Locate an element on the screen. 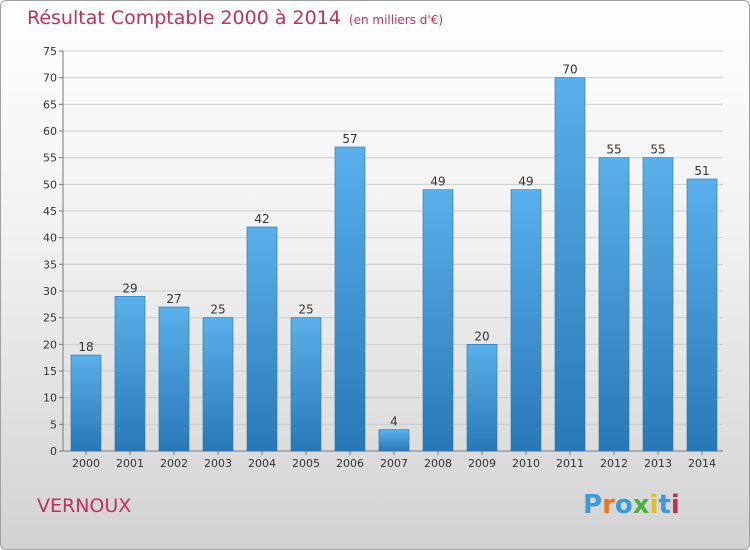  y-tick-label: 30 is located at coordinates (50, 291).